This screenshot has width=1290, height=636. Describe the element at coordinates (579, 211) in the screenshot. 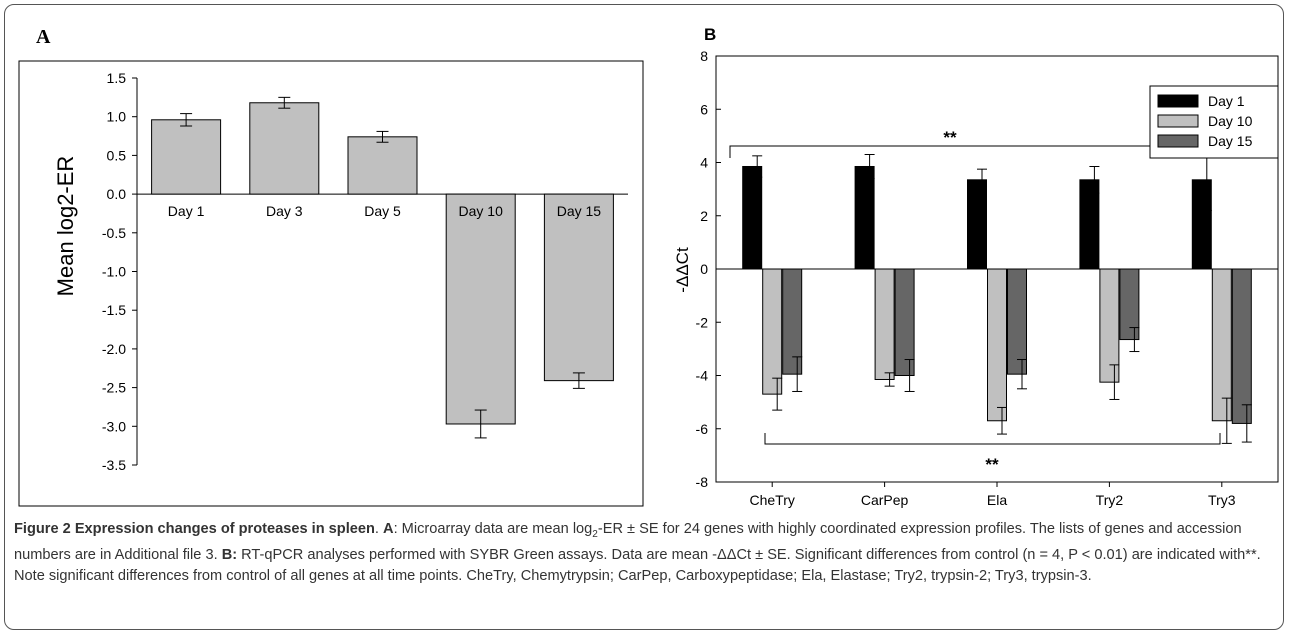

I see `a-category-label: Day 15` at that location.